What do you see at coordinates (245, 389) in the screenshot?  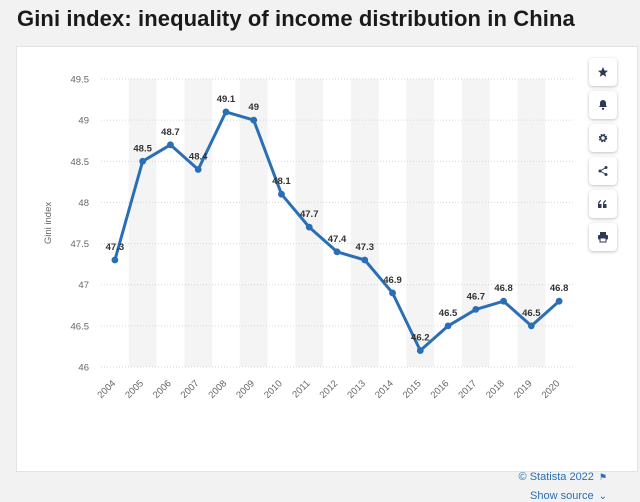 I see `x-tick-label: 2009` at bounding box center [245, 389].